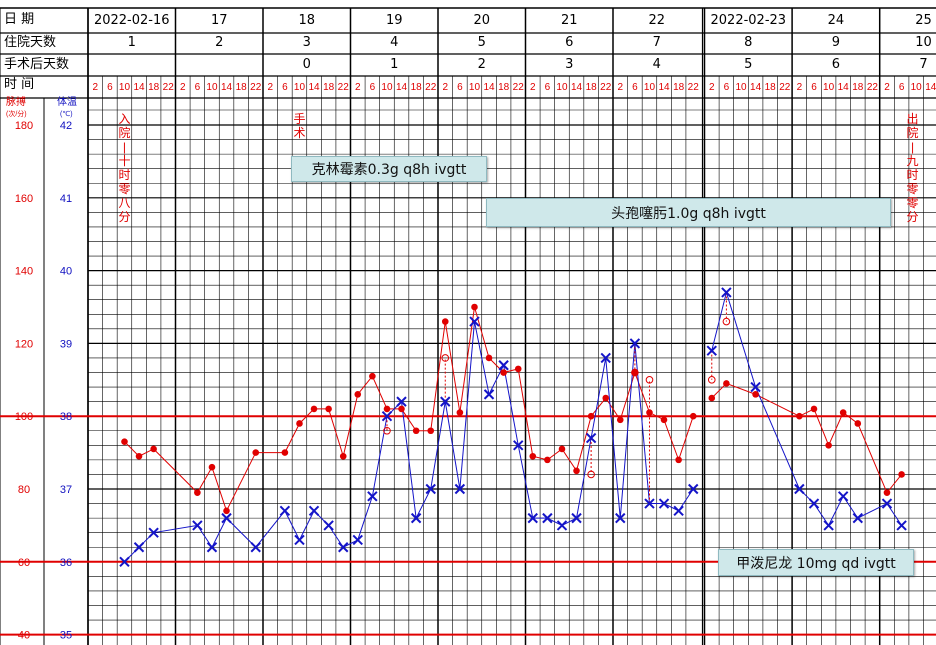  What do you see at coordinates (66, 490) in the screenshot?
I see `temp-tick-label: 37` at bounding box center [66, 490].